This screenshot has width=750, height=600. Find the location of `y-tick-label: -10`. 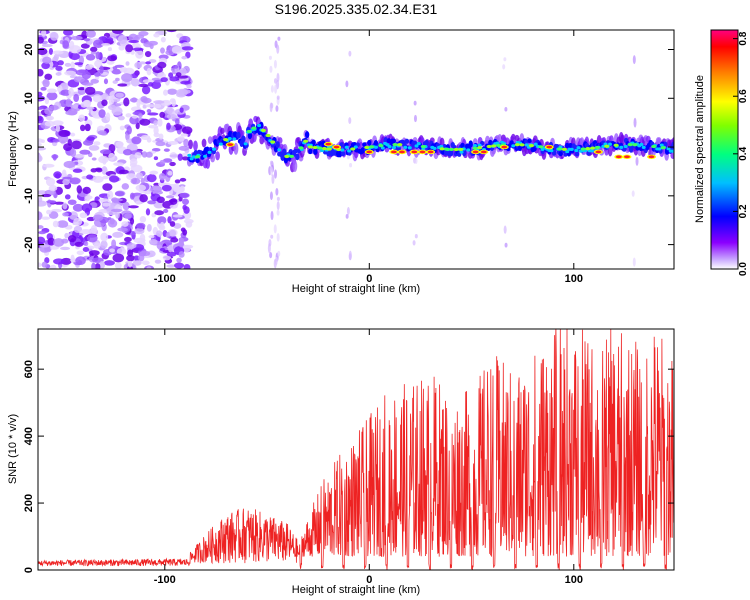

y-tick-label: -10 is located at coordinates (29, 196).